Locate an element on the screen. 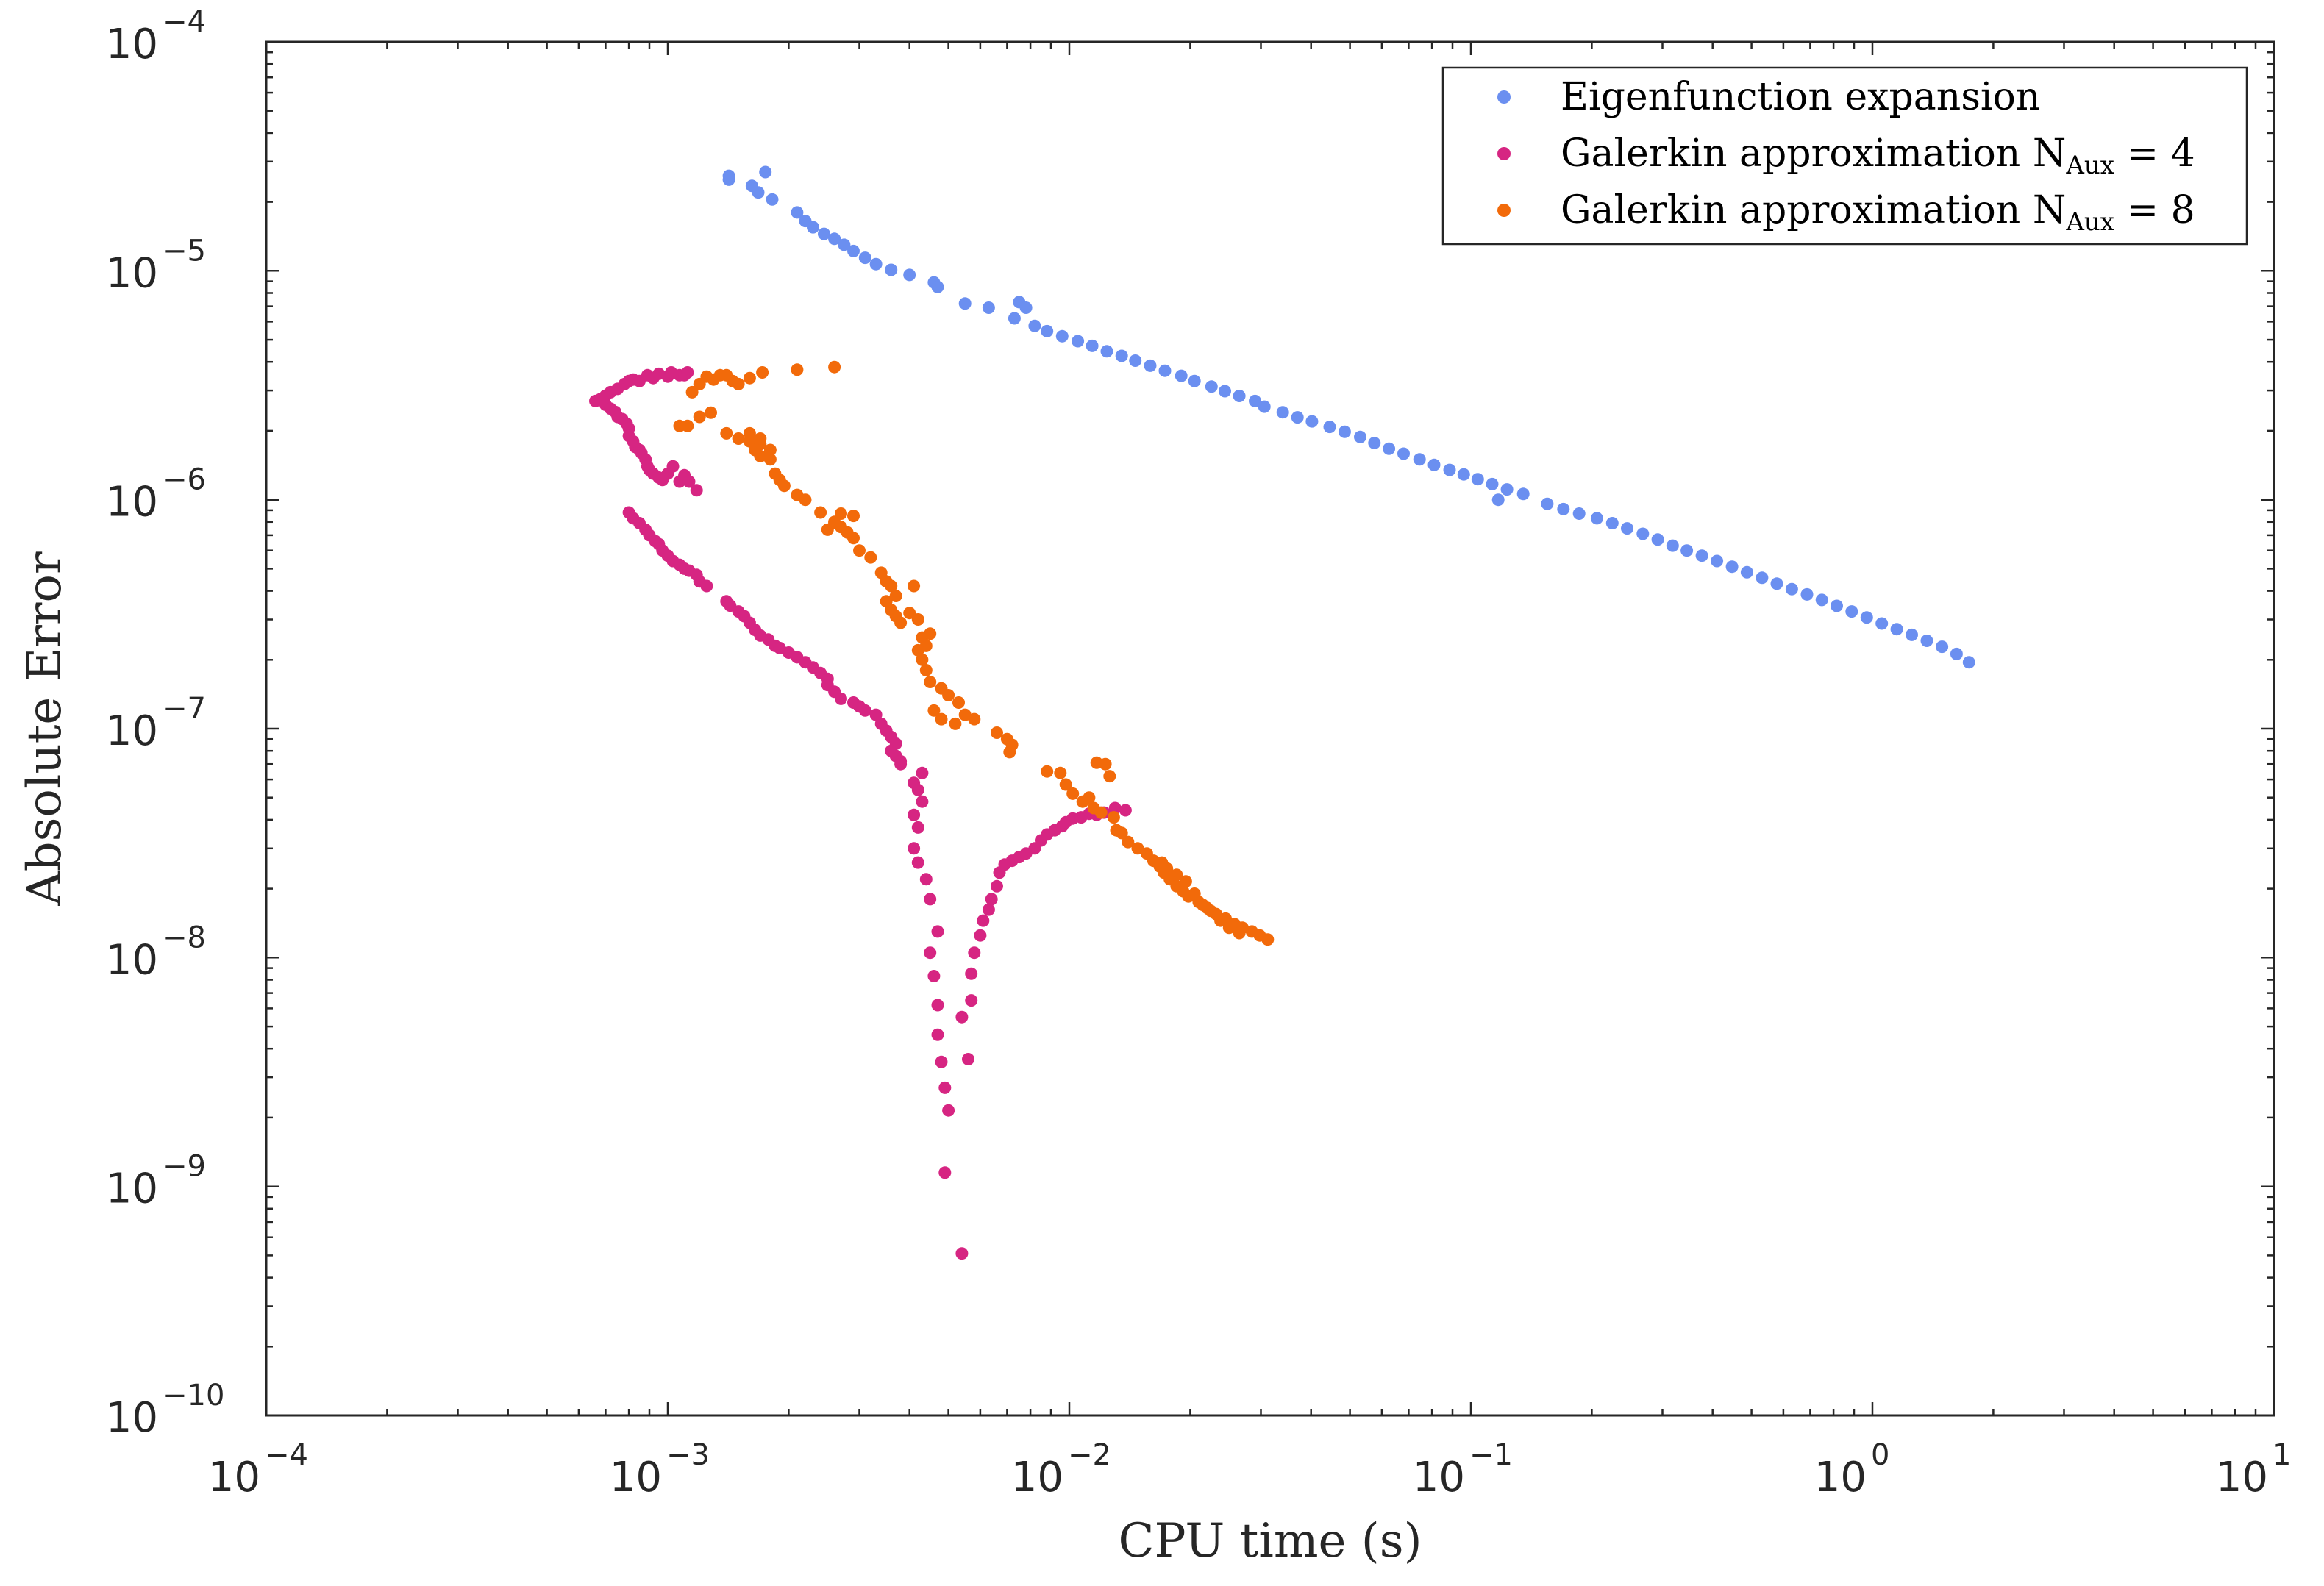 Image resolution: width=2324 pixels, height=1586 pixels. x-tick-exp-3: −1 is located at coordinates (1491, 1455).